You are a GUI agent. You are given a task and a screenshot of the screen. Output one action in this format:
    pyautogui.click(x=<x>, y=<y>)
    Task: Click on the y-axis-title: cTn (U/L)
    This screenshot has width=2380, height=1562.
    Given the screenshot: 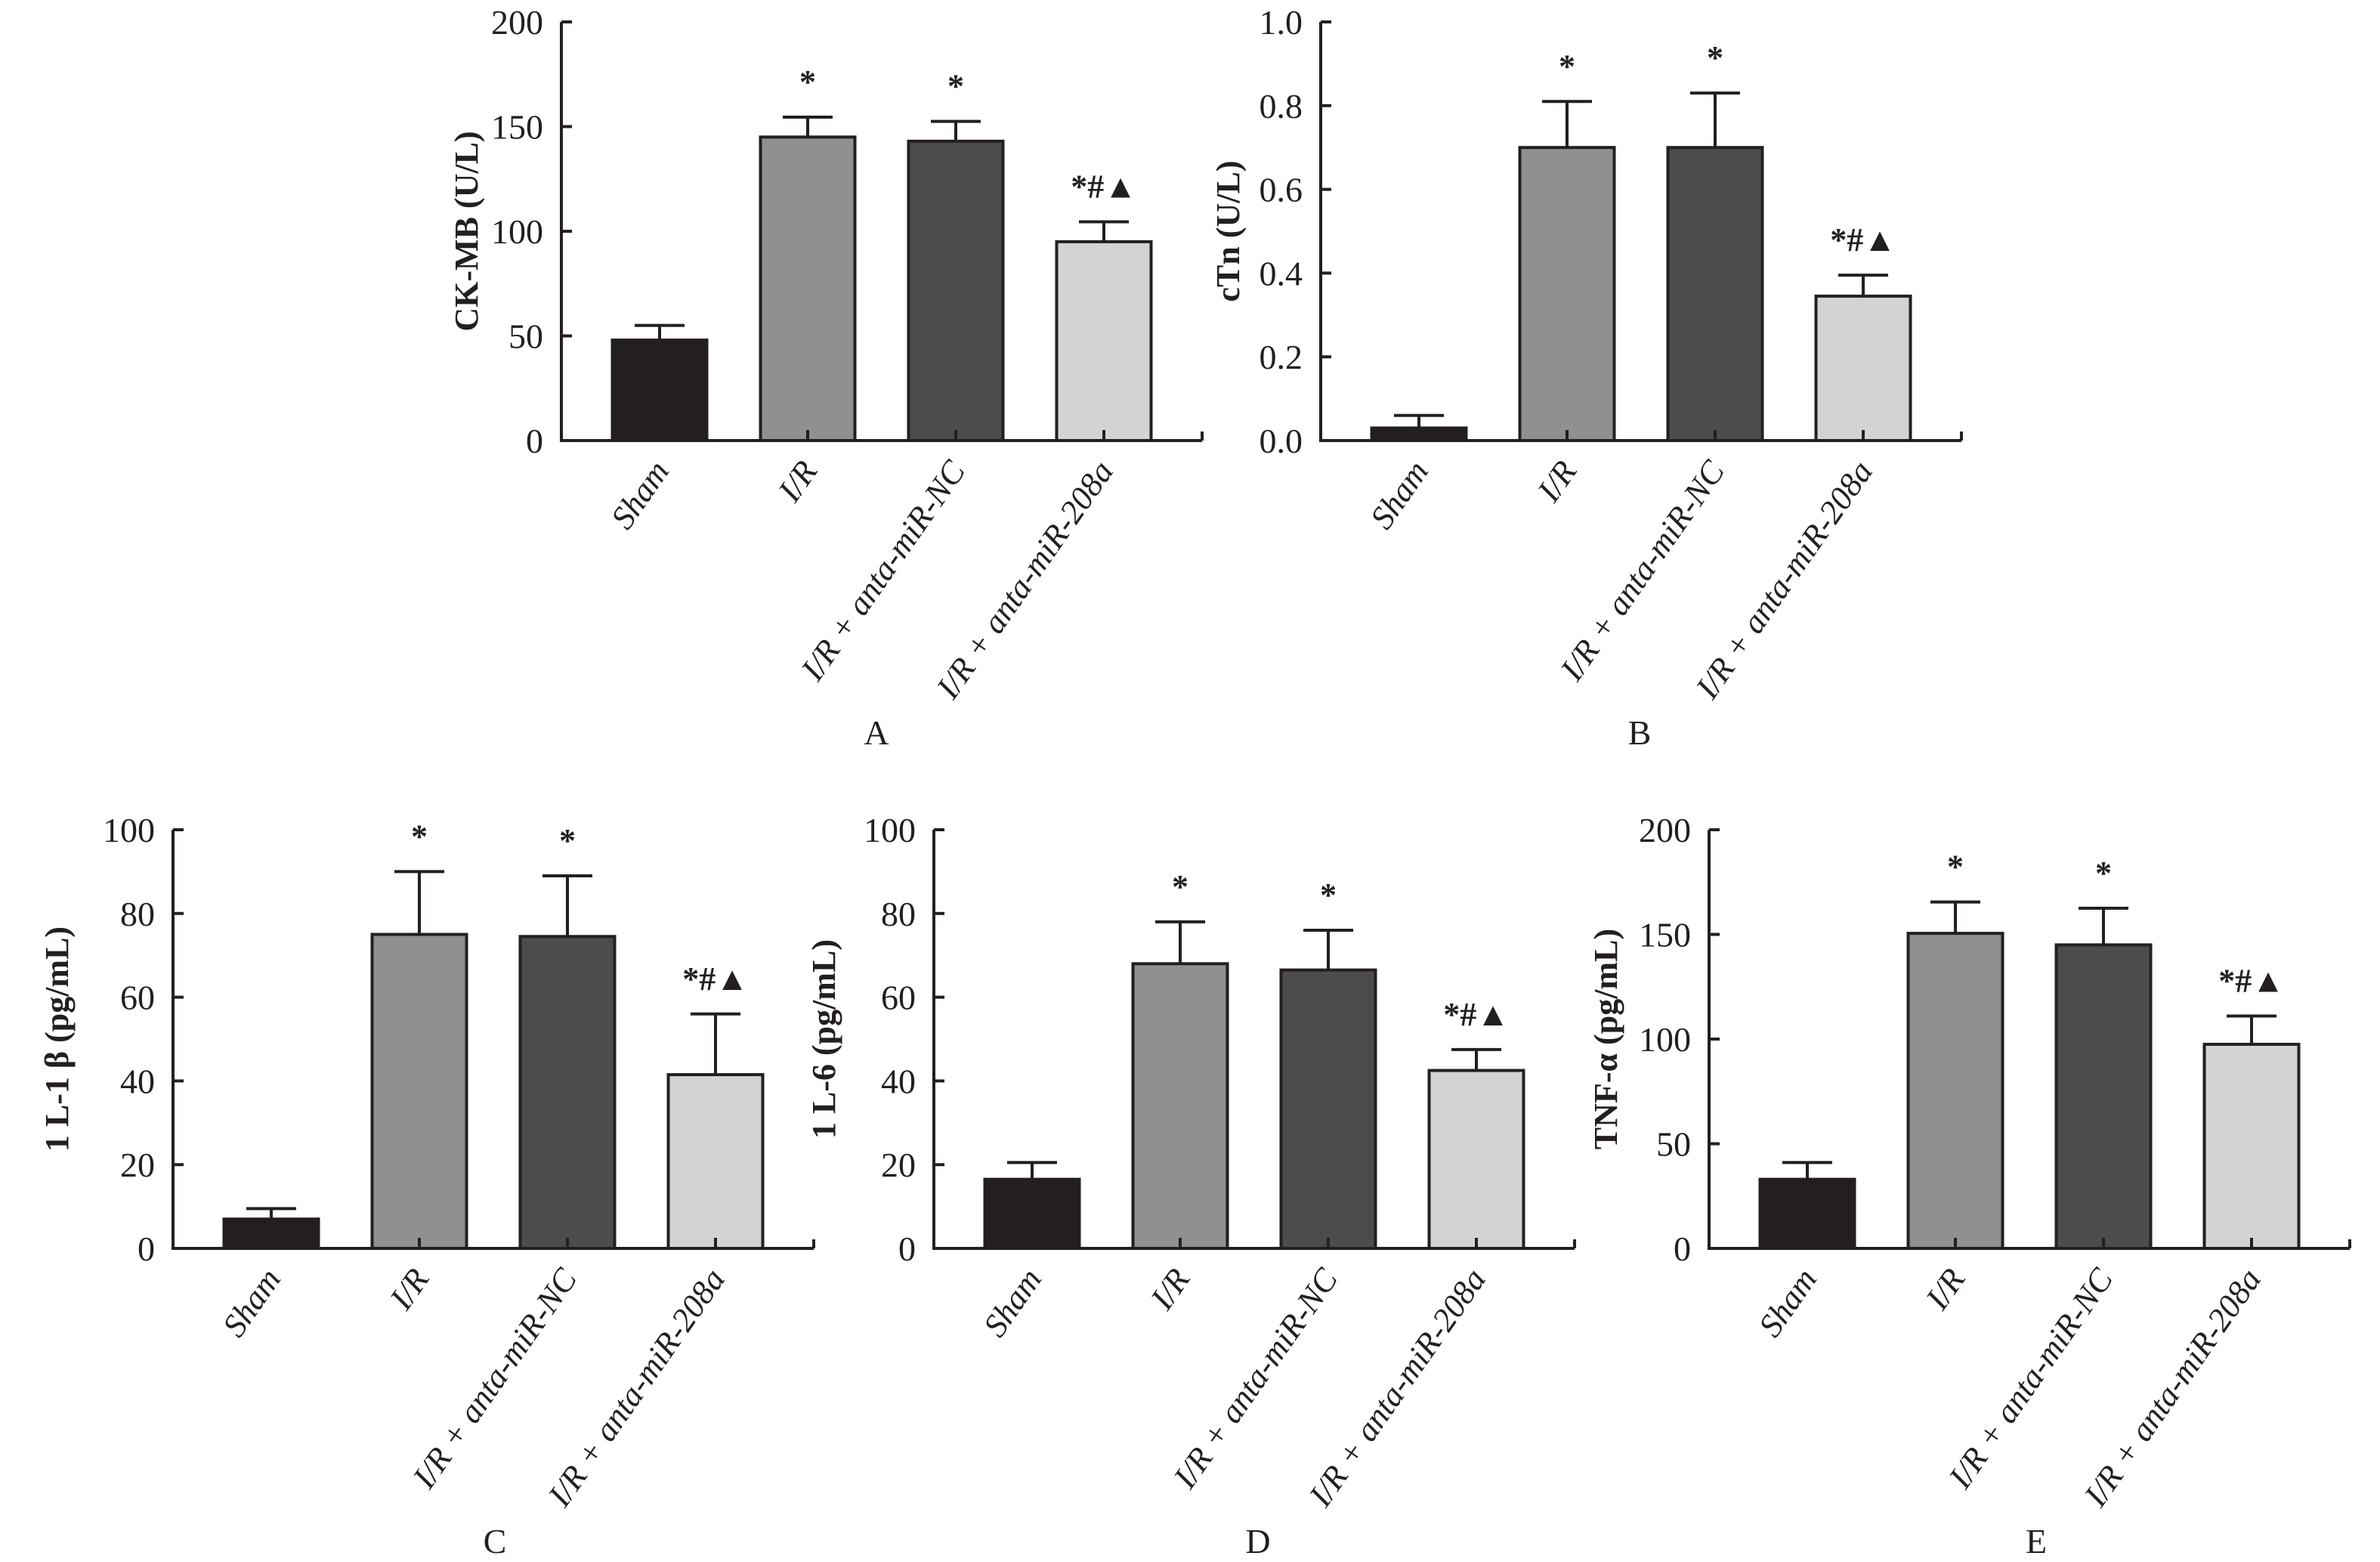 What is the action you would take?
    pyautogui.click(x=1228, y=231)
    